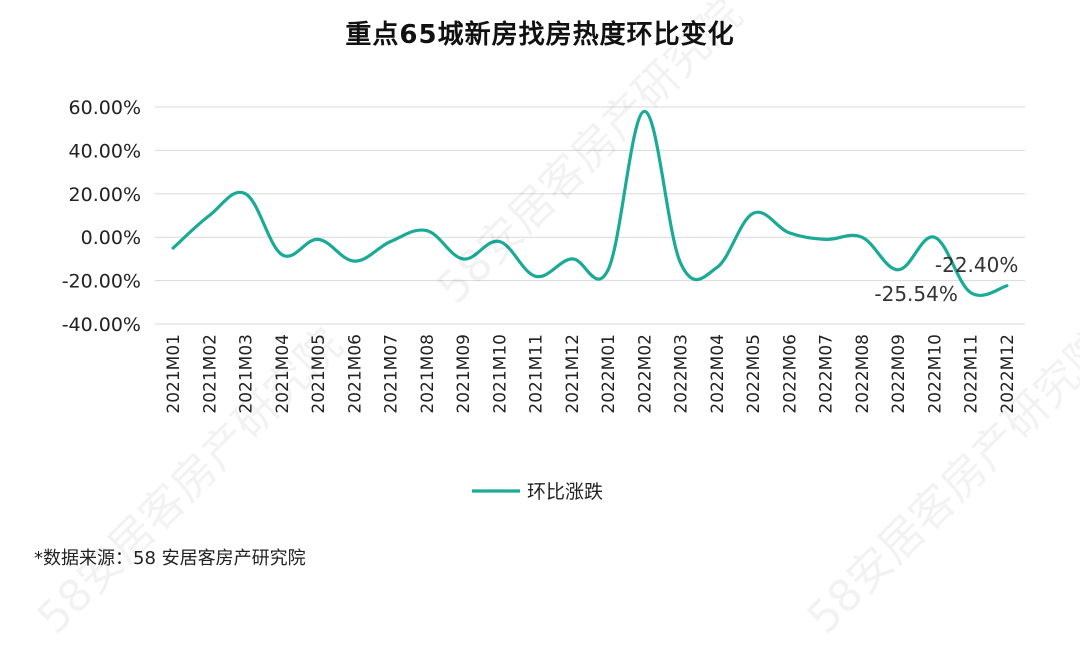 The width and height of the screenshot is (1080, 645). I want to click on y-tick-label: 0.00%, so click(111, 238).